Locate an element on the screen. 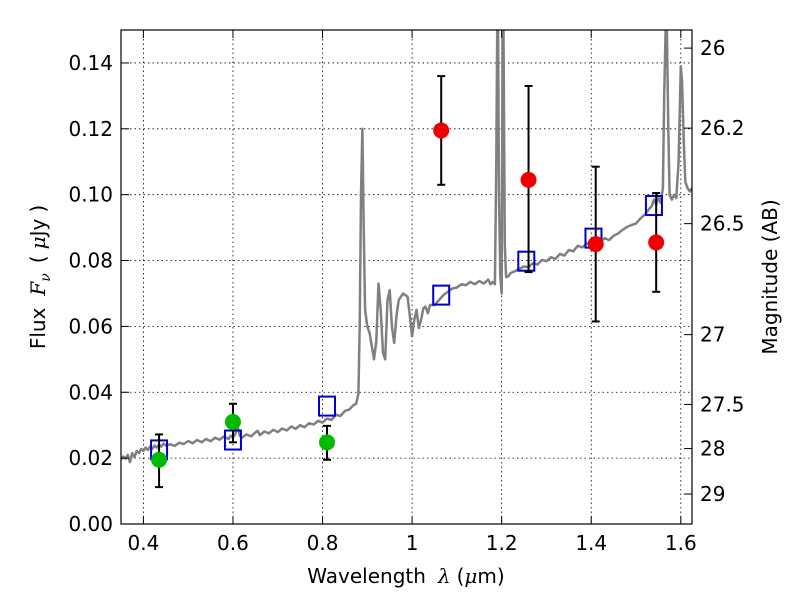  x-tick-label: 0.6 is located at coordinates (233, 543).